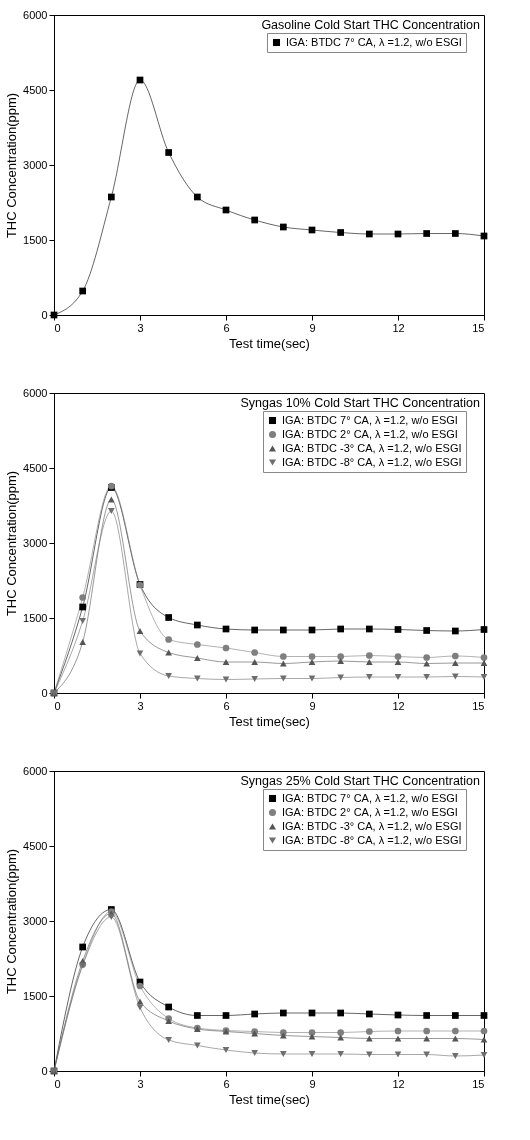 The height and width of the screenshot is (1140, 530). I want to click on chart-title: Syngas 25% Cold Start THC Concentration, so click(360, 781).